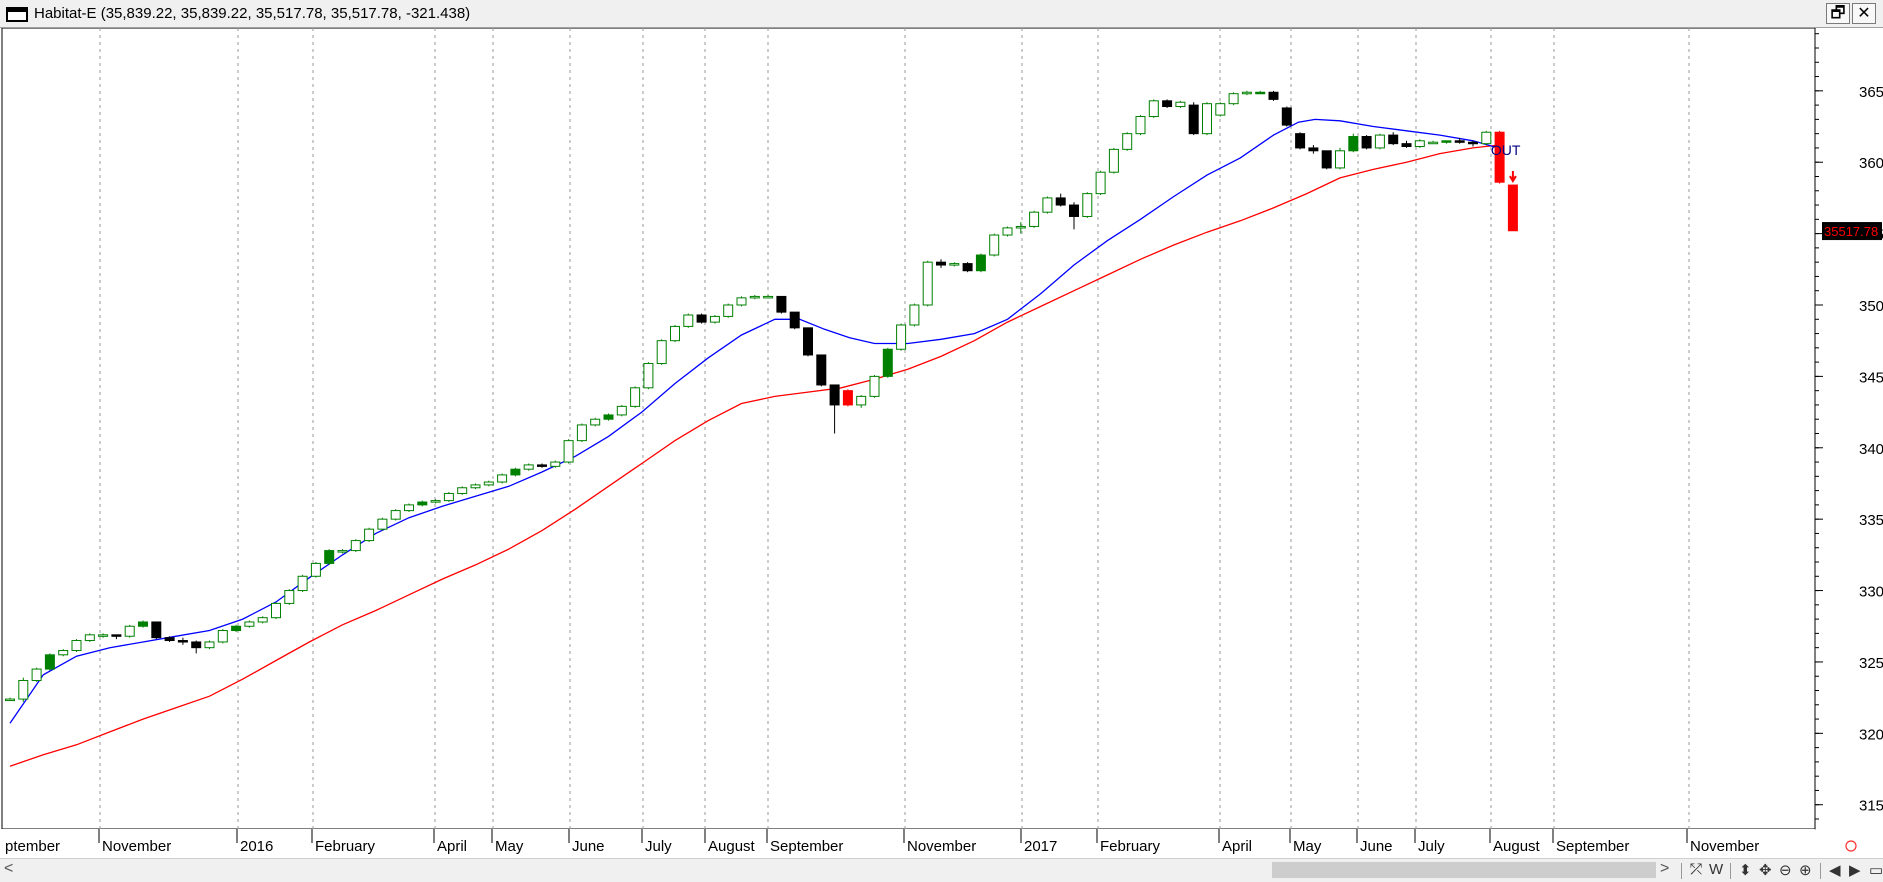 The height and width of the screenshot is (882, 1883). Describe the element at coordinates (1876, 870) in the screenshot. I see `panel-icon: ▭` at that location.